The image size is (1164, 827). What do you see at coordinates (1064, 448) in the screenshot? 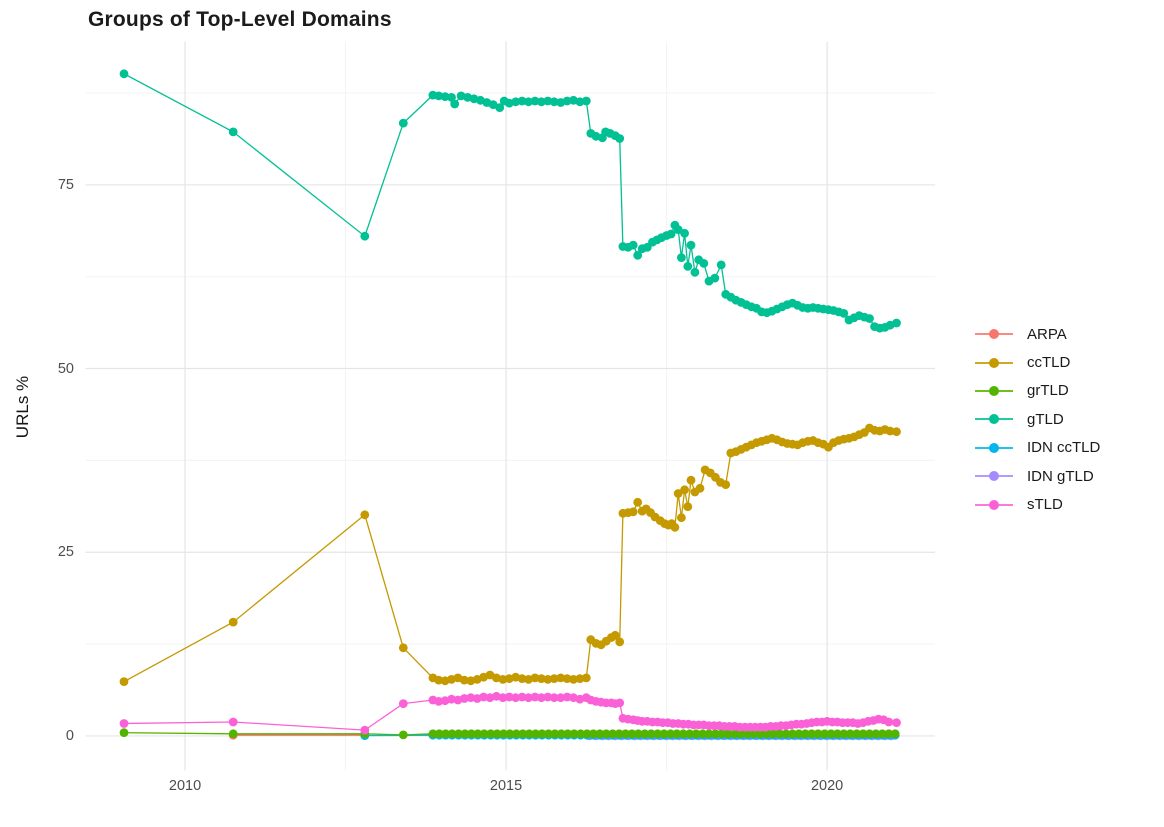
I see `legend-label: IDN ccTLD` at bounding box center [1064, 448].